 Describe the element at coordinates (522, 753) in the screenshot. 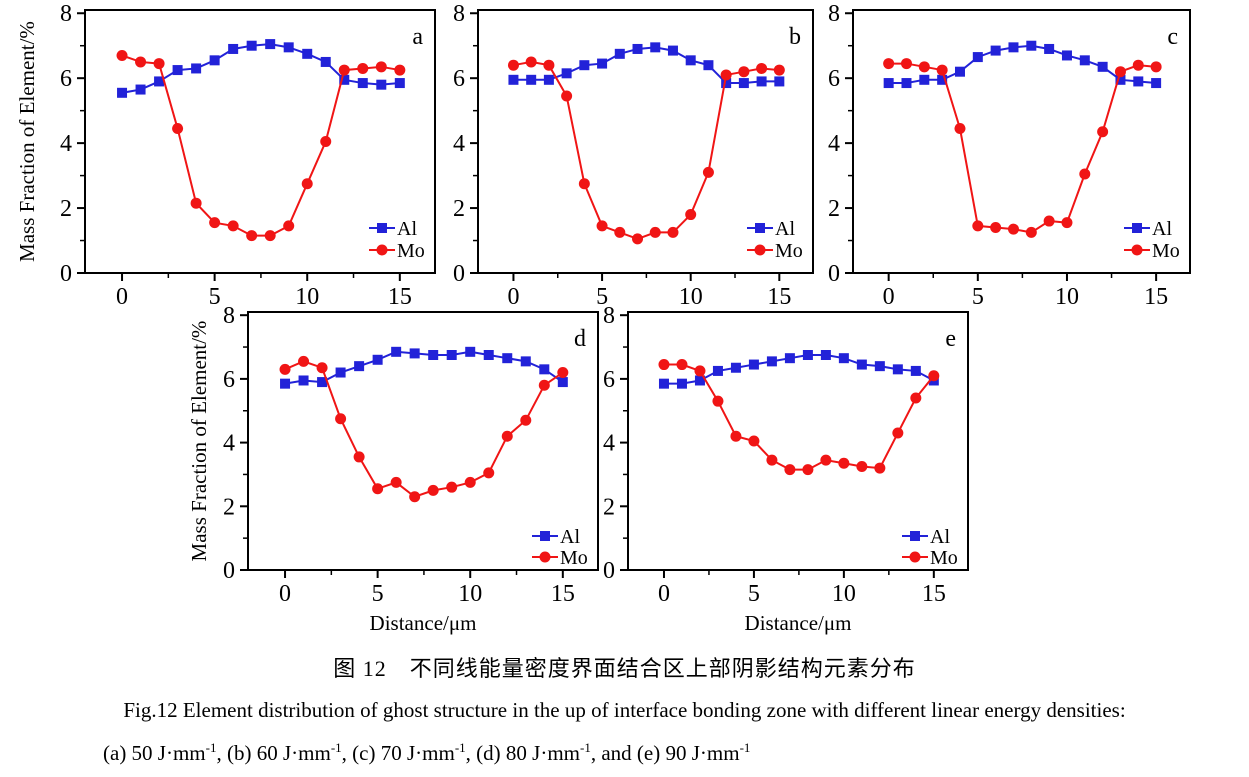

I see `caption-text-segment: , (d) 80 J·mm` at that location.